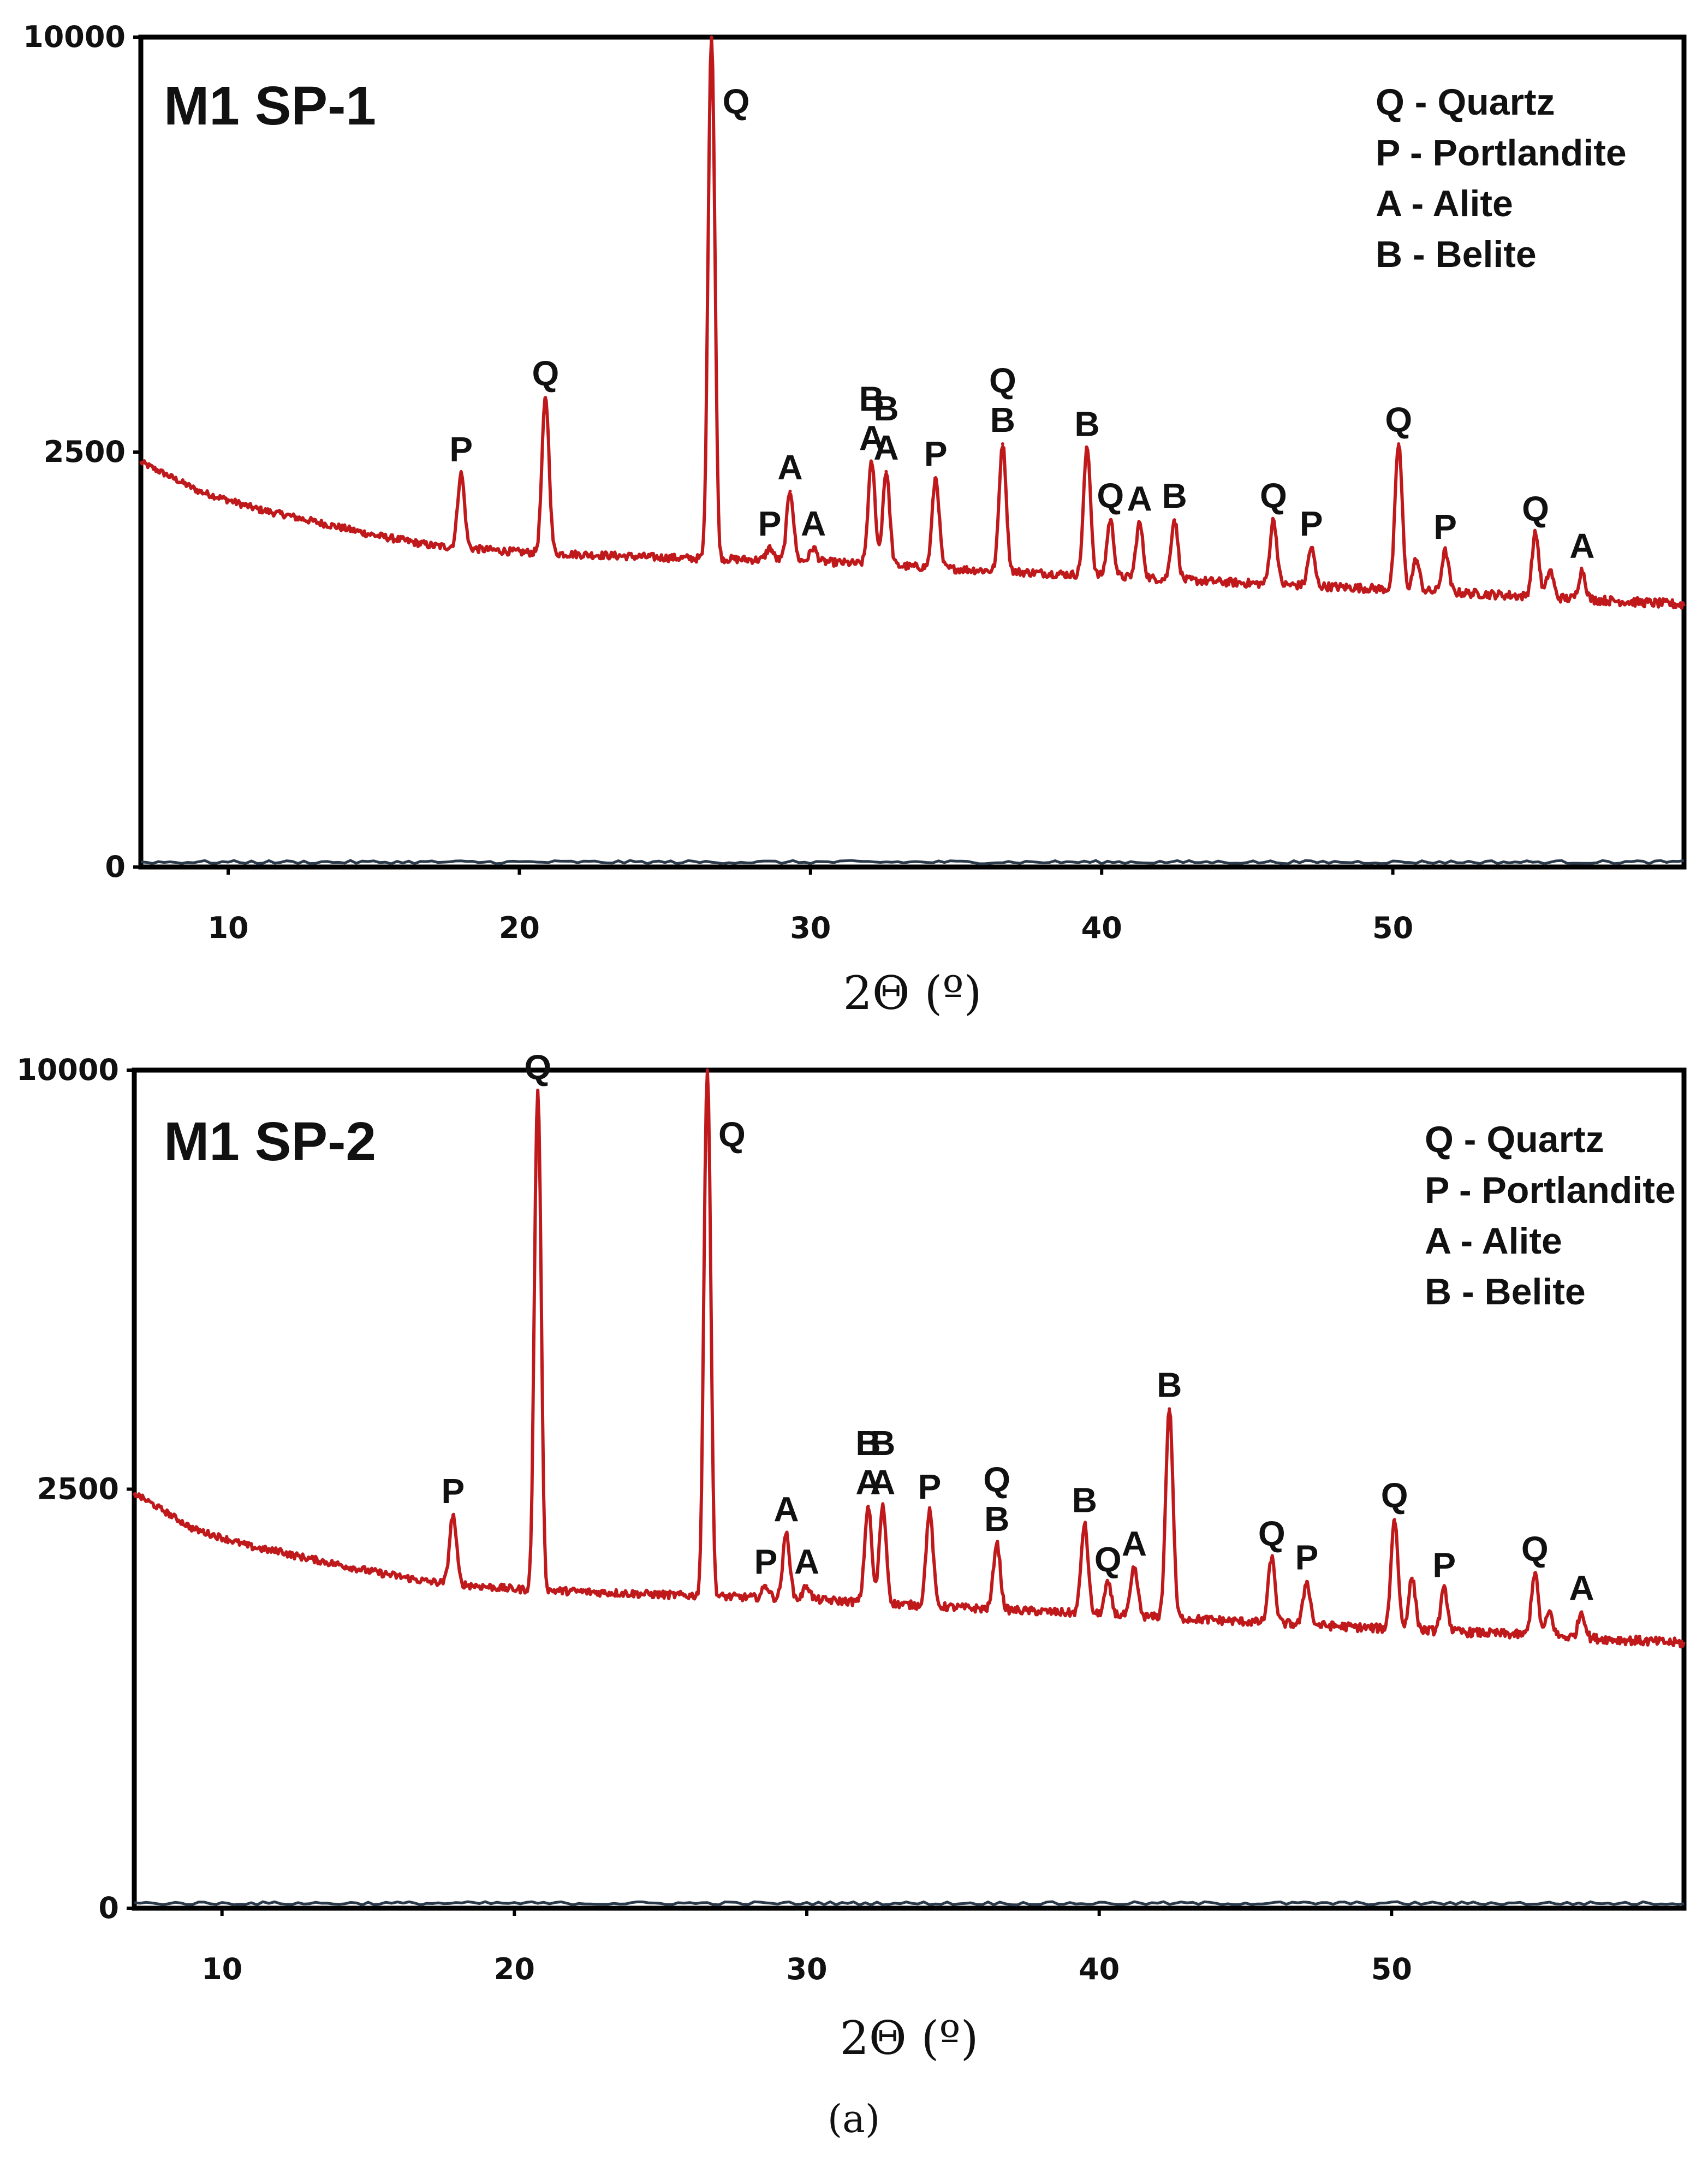 This screenshot has width=1708, height=2167. What do you see at coordinates (854, 2119) in the screenshot?
I see `figure-caption: (a)` at bounding box center [854, 2119].